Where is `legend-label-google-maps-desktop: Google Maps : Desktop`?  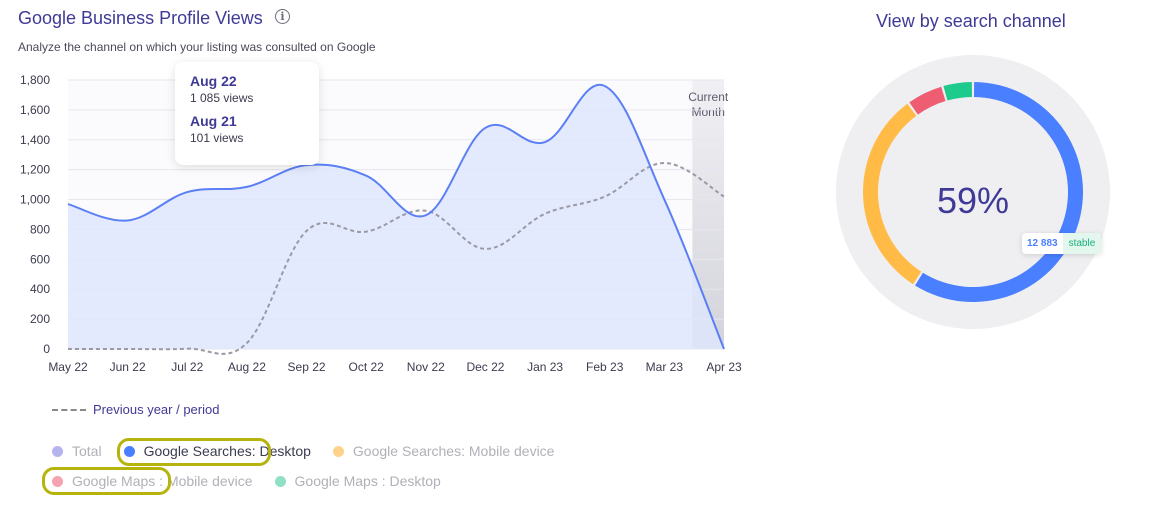
legend-label-google-maps-desktop: Google Maps : Desktop is located at coordinates (367, 481).